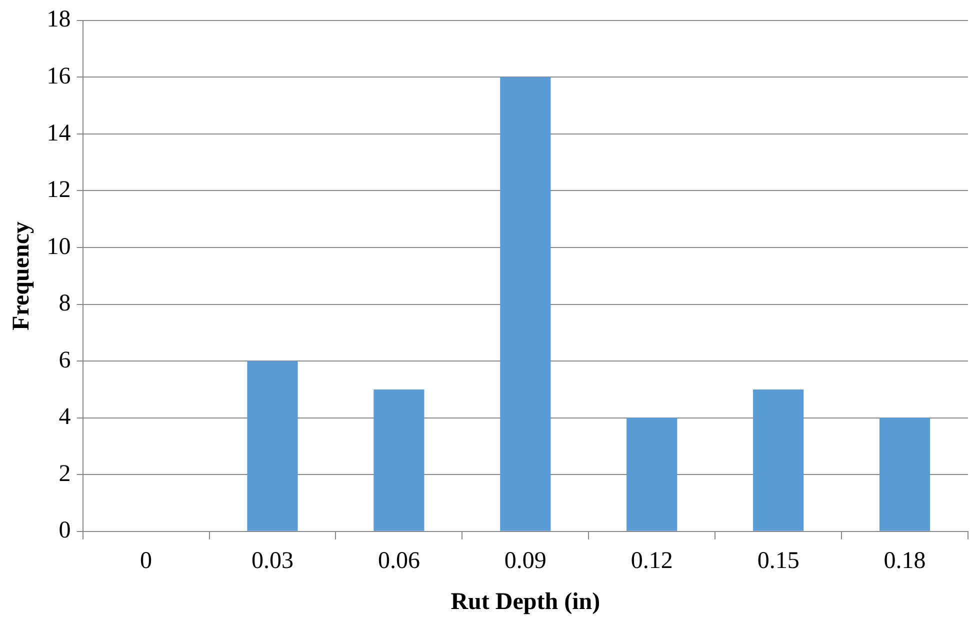 The width and height of the screenshot is (970, 625). Describe the element at coordinates (58, 133) in the screenshot. I see `y-tick-label: 14` at that location.